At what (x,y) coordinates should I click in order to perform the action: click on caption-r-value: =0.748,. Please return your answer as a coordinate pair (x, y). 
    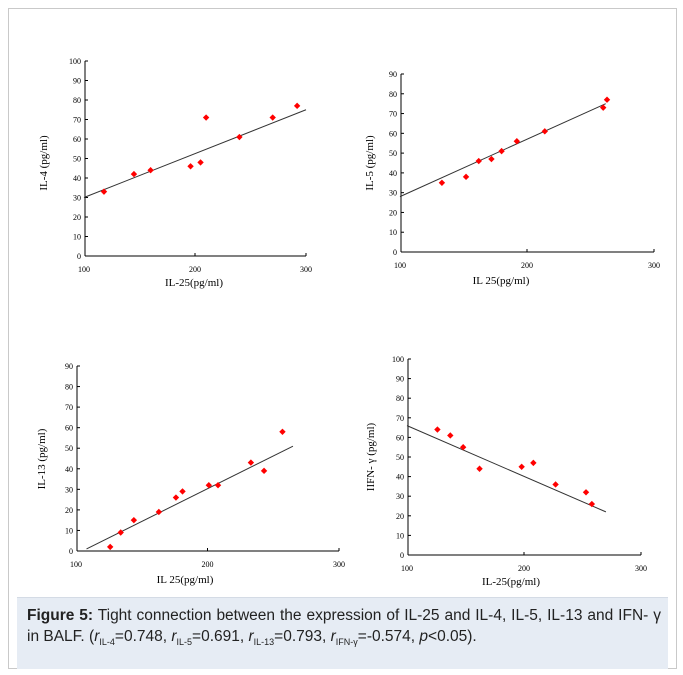
    Looking at the image, I should click on (143, 636).